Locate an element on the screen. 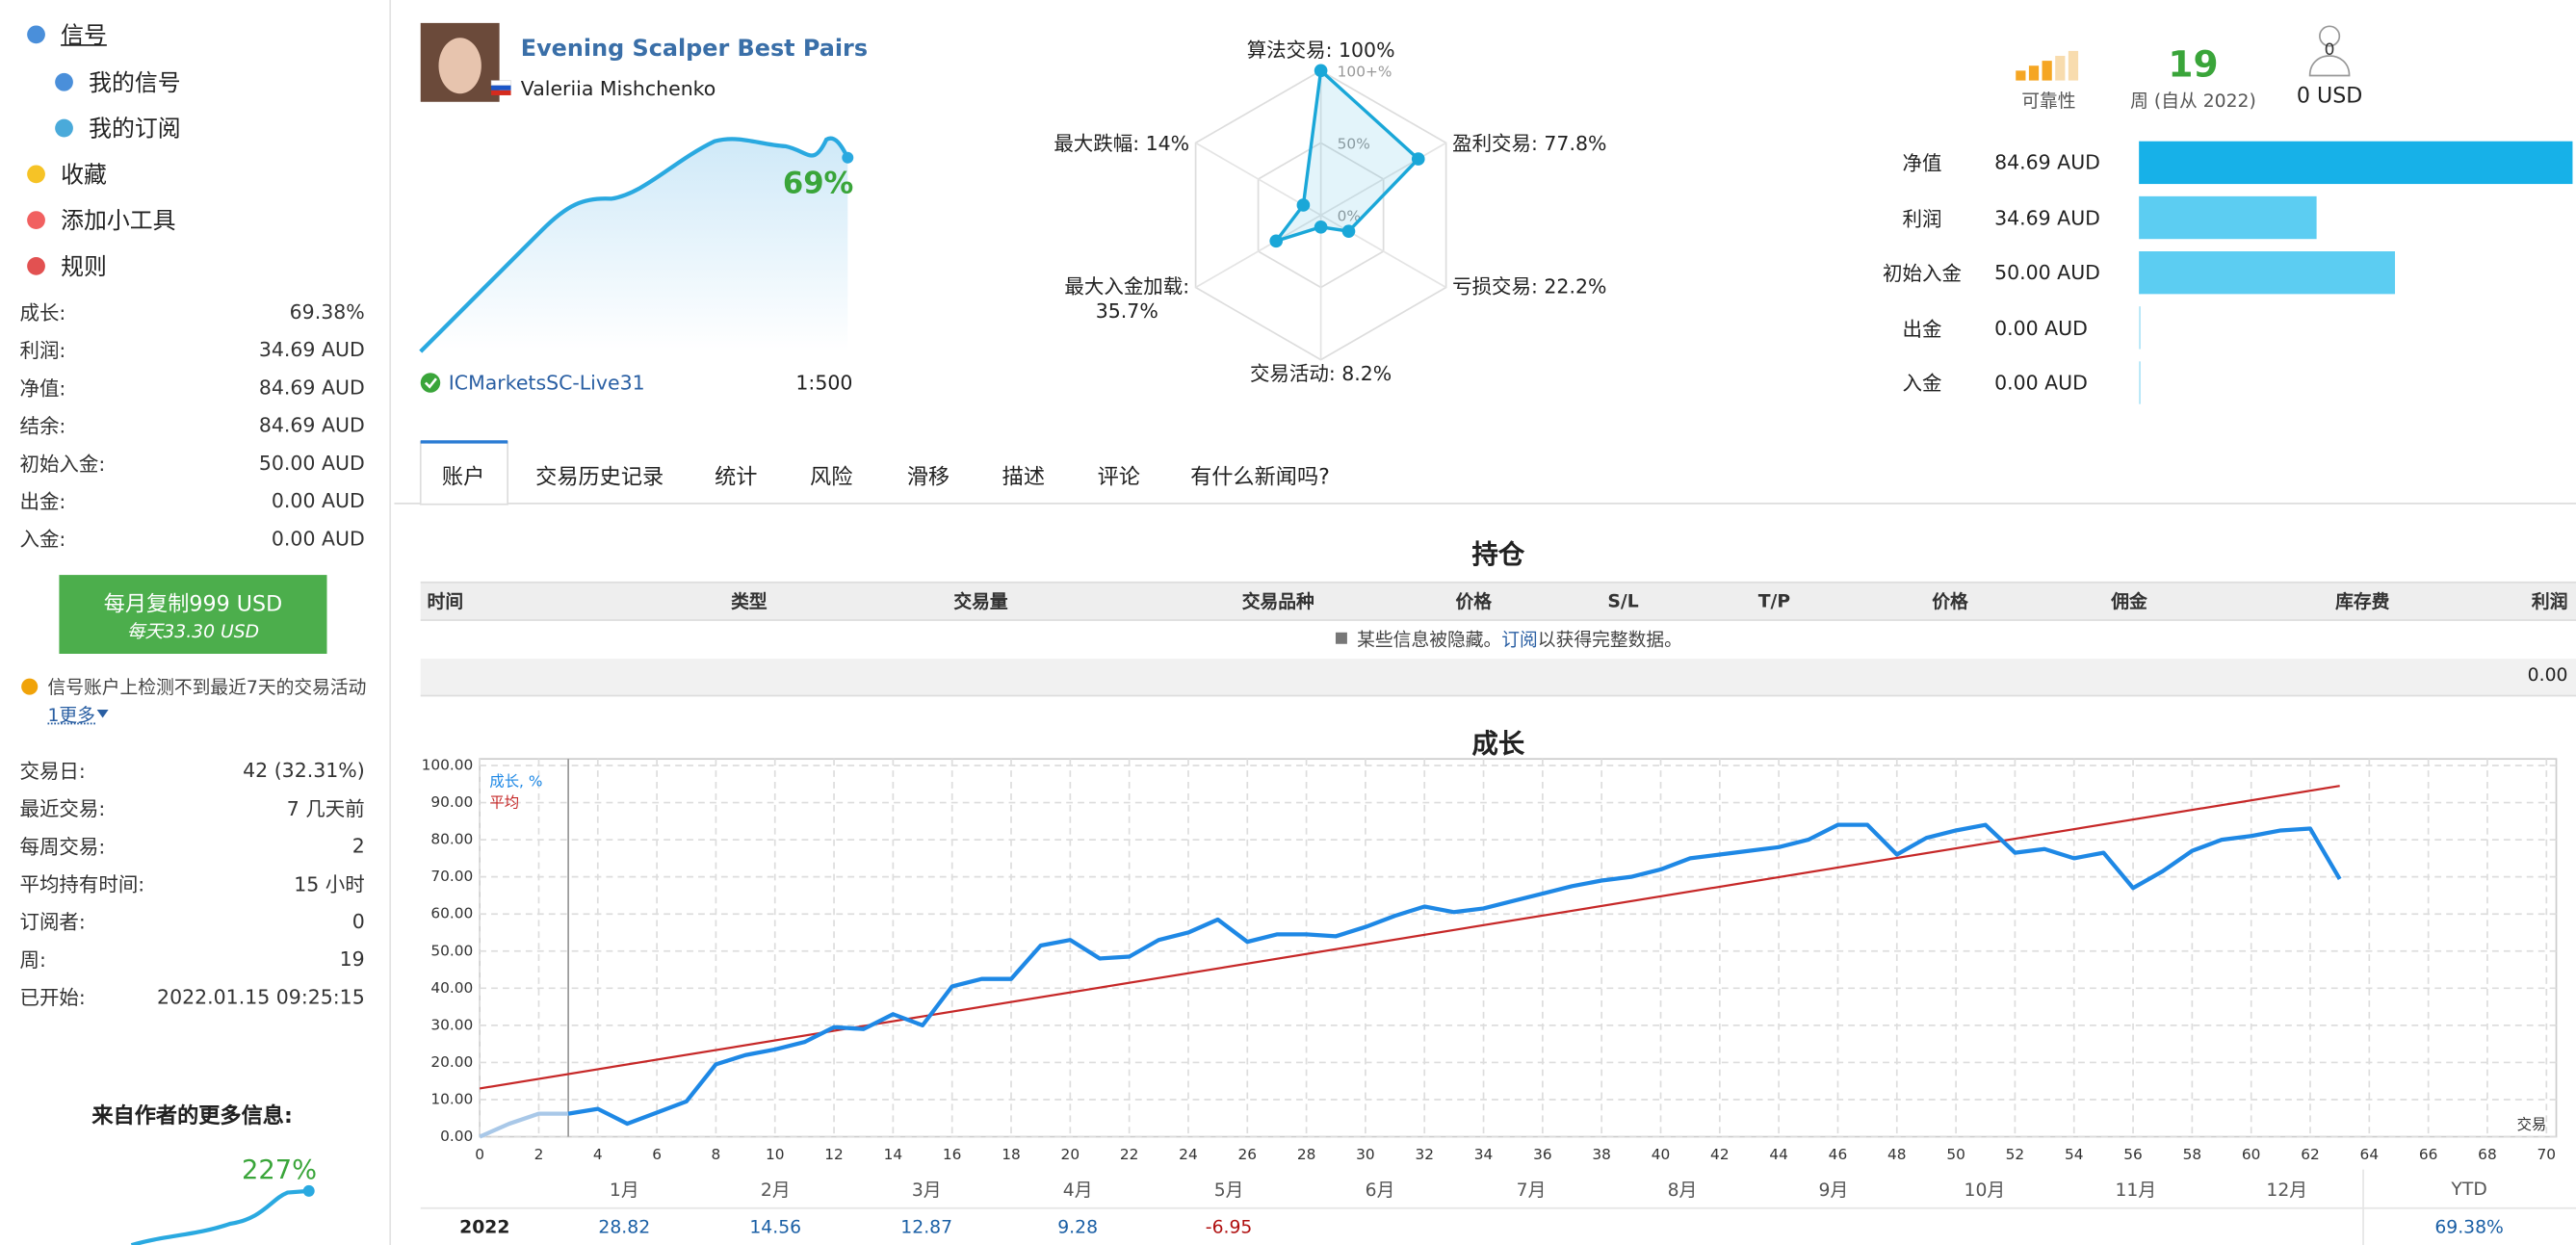 The height and width of the screenshot is (1245, 2576). tab: 账户 is located at coordinates (463, 478).